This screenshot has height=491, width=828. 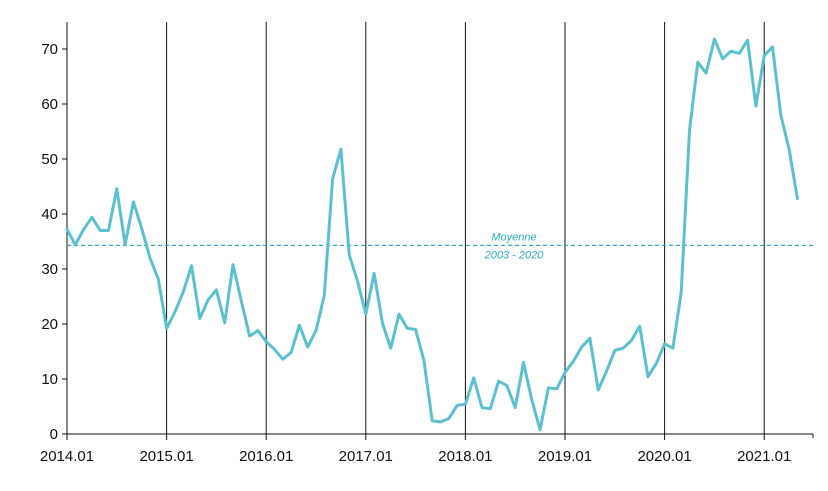 I want to click on x-tick-label: 2020.01, so click(x=664, y=456).